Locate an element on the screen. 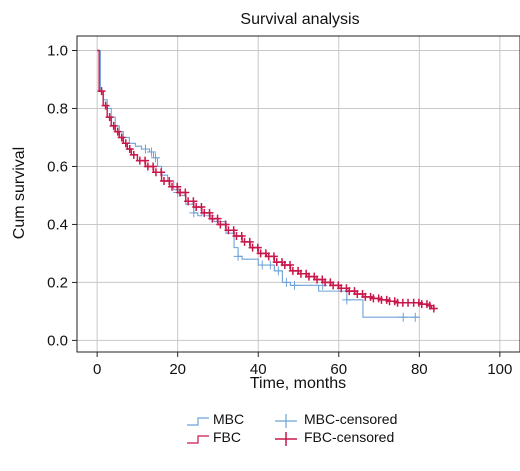 This screenshot has height=471, width=520. x-tick-label-5: 100 is located at coordinates (499, 369).